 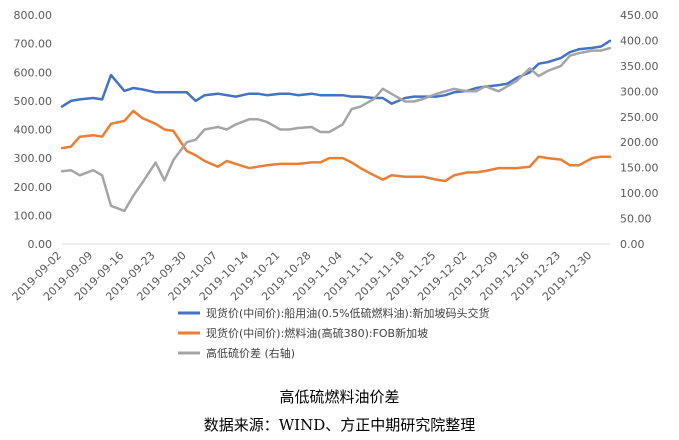 I want to click on right-y-tick-label: 350.00, so click(x=639, y=66).